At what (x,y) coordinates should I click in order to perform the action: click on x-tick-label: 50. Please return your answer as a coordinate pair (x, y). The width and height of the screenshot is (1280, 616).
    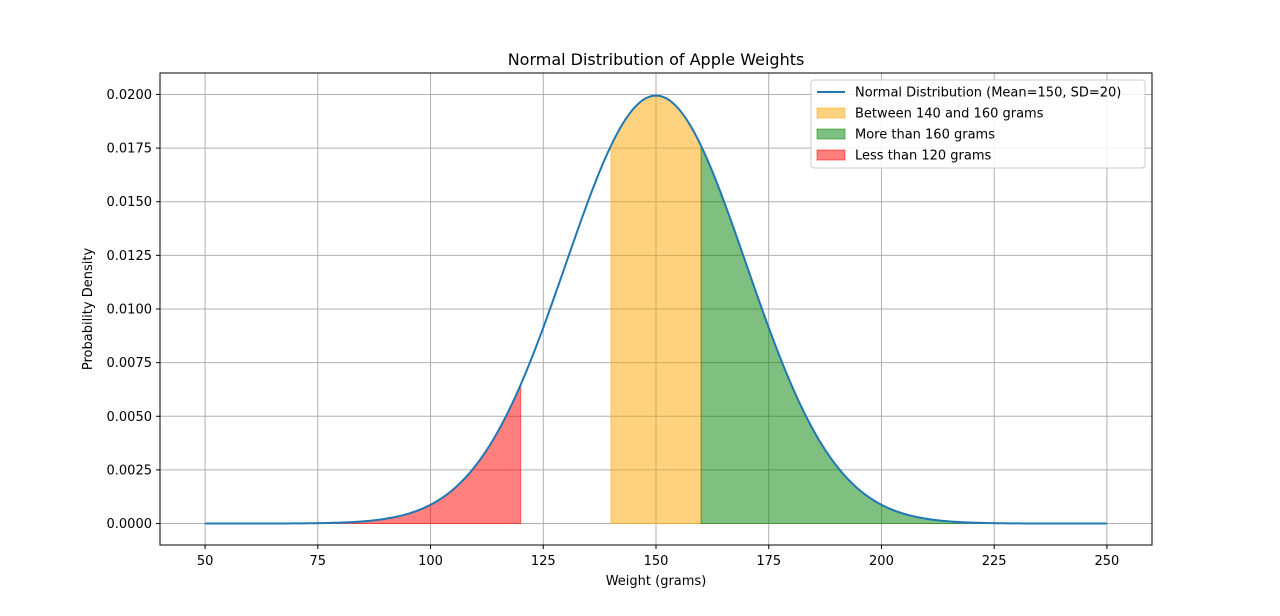
    Looking at the image, I should click on (205, 561).